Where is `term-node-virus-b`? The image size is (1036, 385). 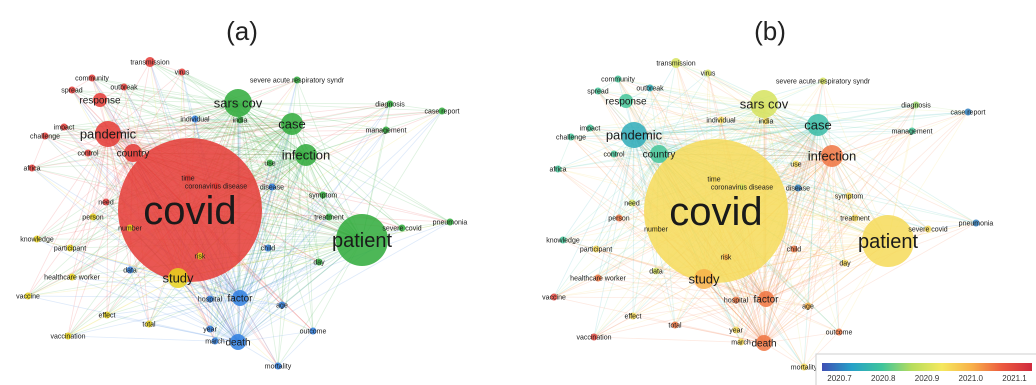
term-node-virus-b is located at coordinates (708, 73).